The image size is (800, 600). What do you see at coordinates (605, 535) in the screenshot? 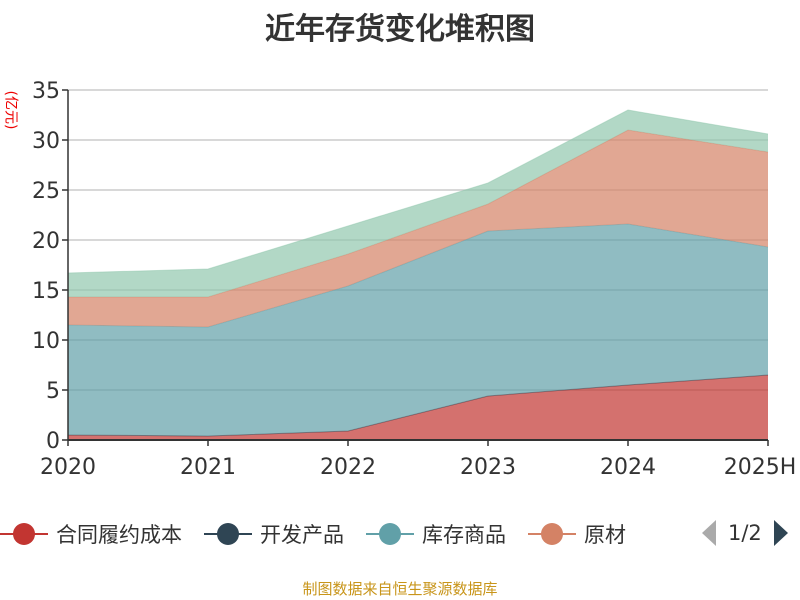
I see `legend-label: 原材料` at bounding box center [605, 535].